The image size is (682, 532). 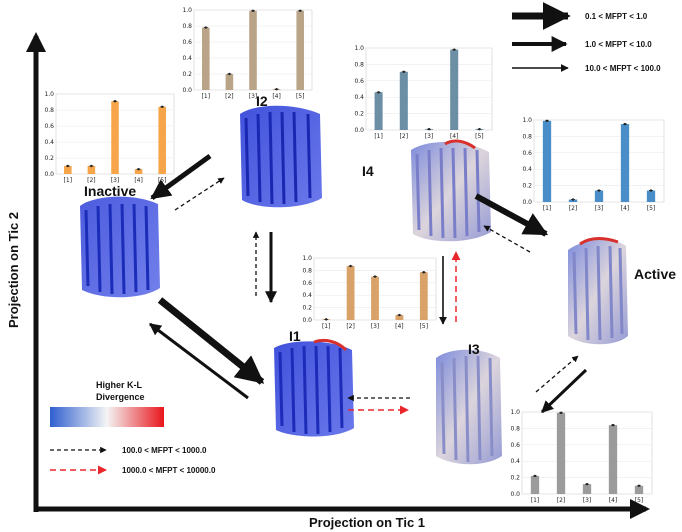 I want to click on state-label-i4: I4, so click(x=368, y=171).